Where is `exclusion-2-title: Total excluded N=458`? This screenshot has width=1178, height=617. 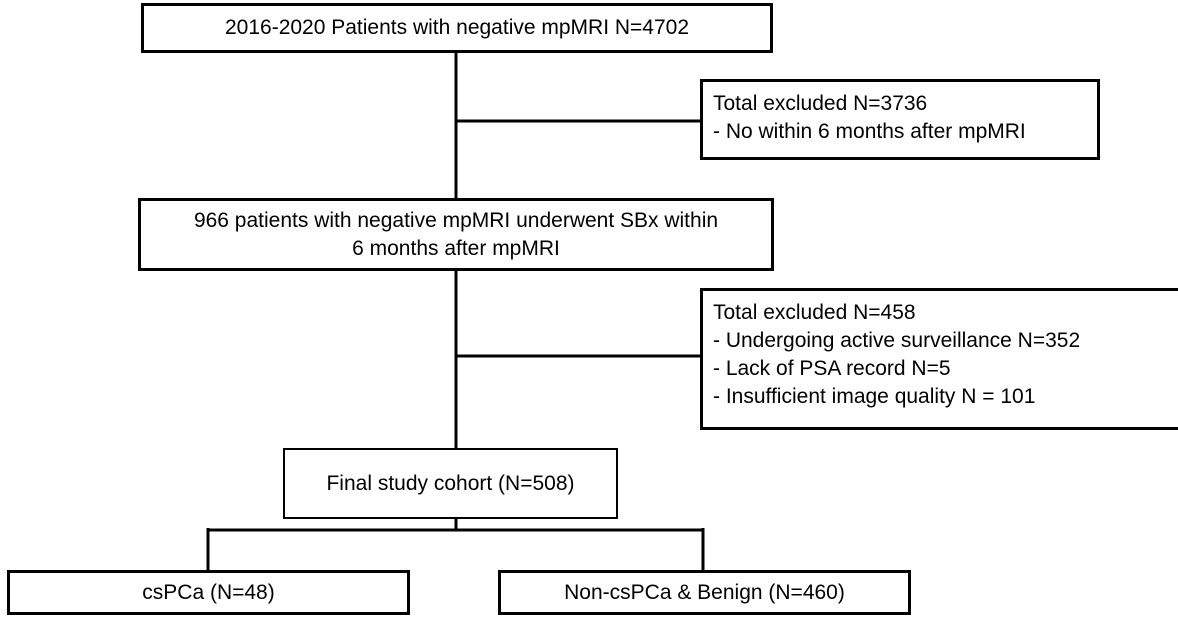 exclusion-2-title: Total excluded N=458 is located at coordinates (814, 312).